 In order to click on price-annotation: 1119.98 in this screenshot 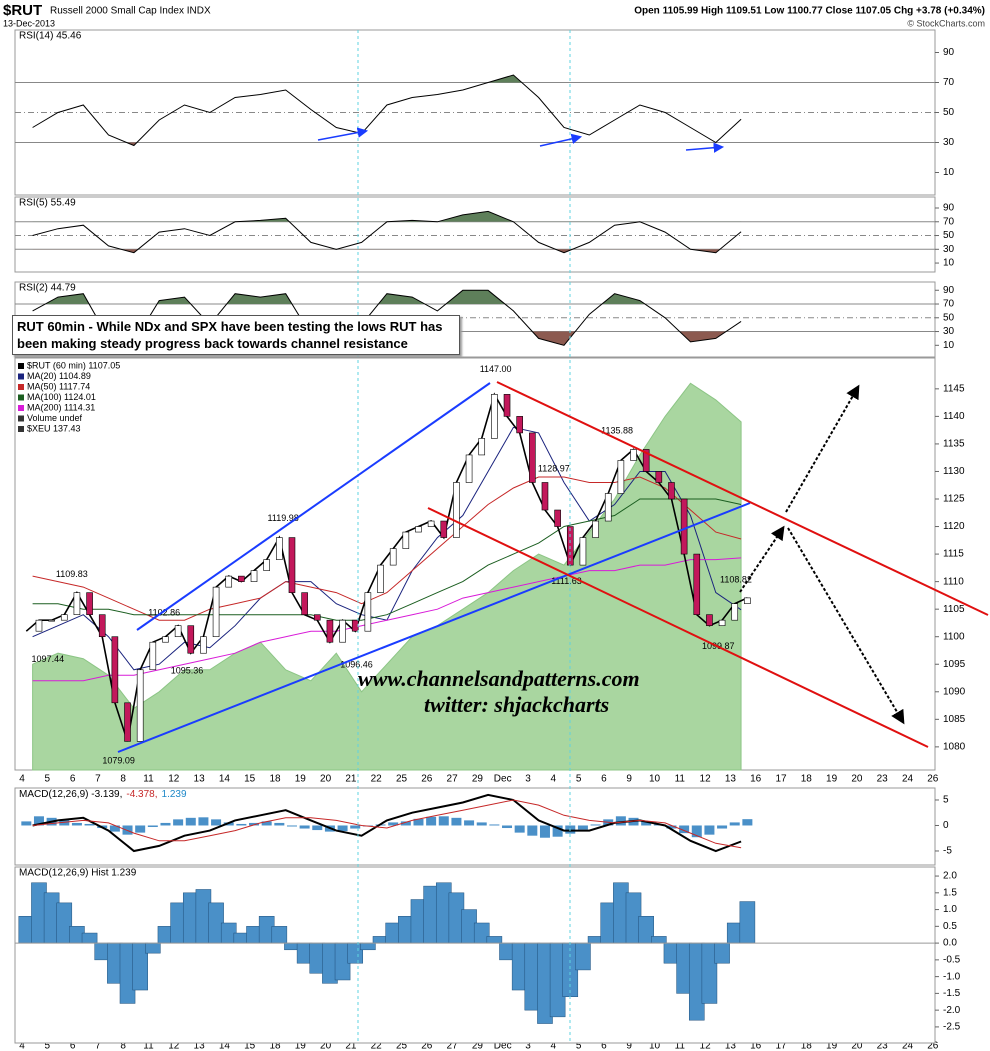, I will do `click(283, 518)`.